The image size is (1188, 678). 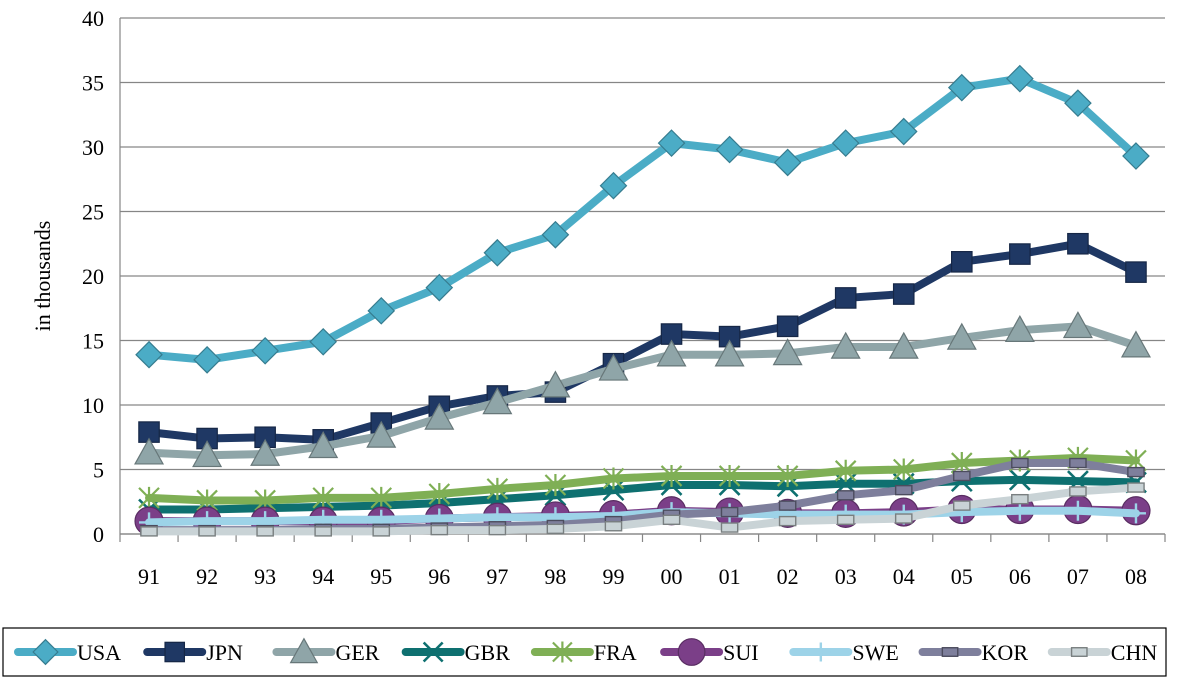 I want to click on legend-item-kor: KOR, so click(x=973, y=652).